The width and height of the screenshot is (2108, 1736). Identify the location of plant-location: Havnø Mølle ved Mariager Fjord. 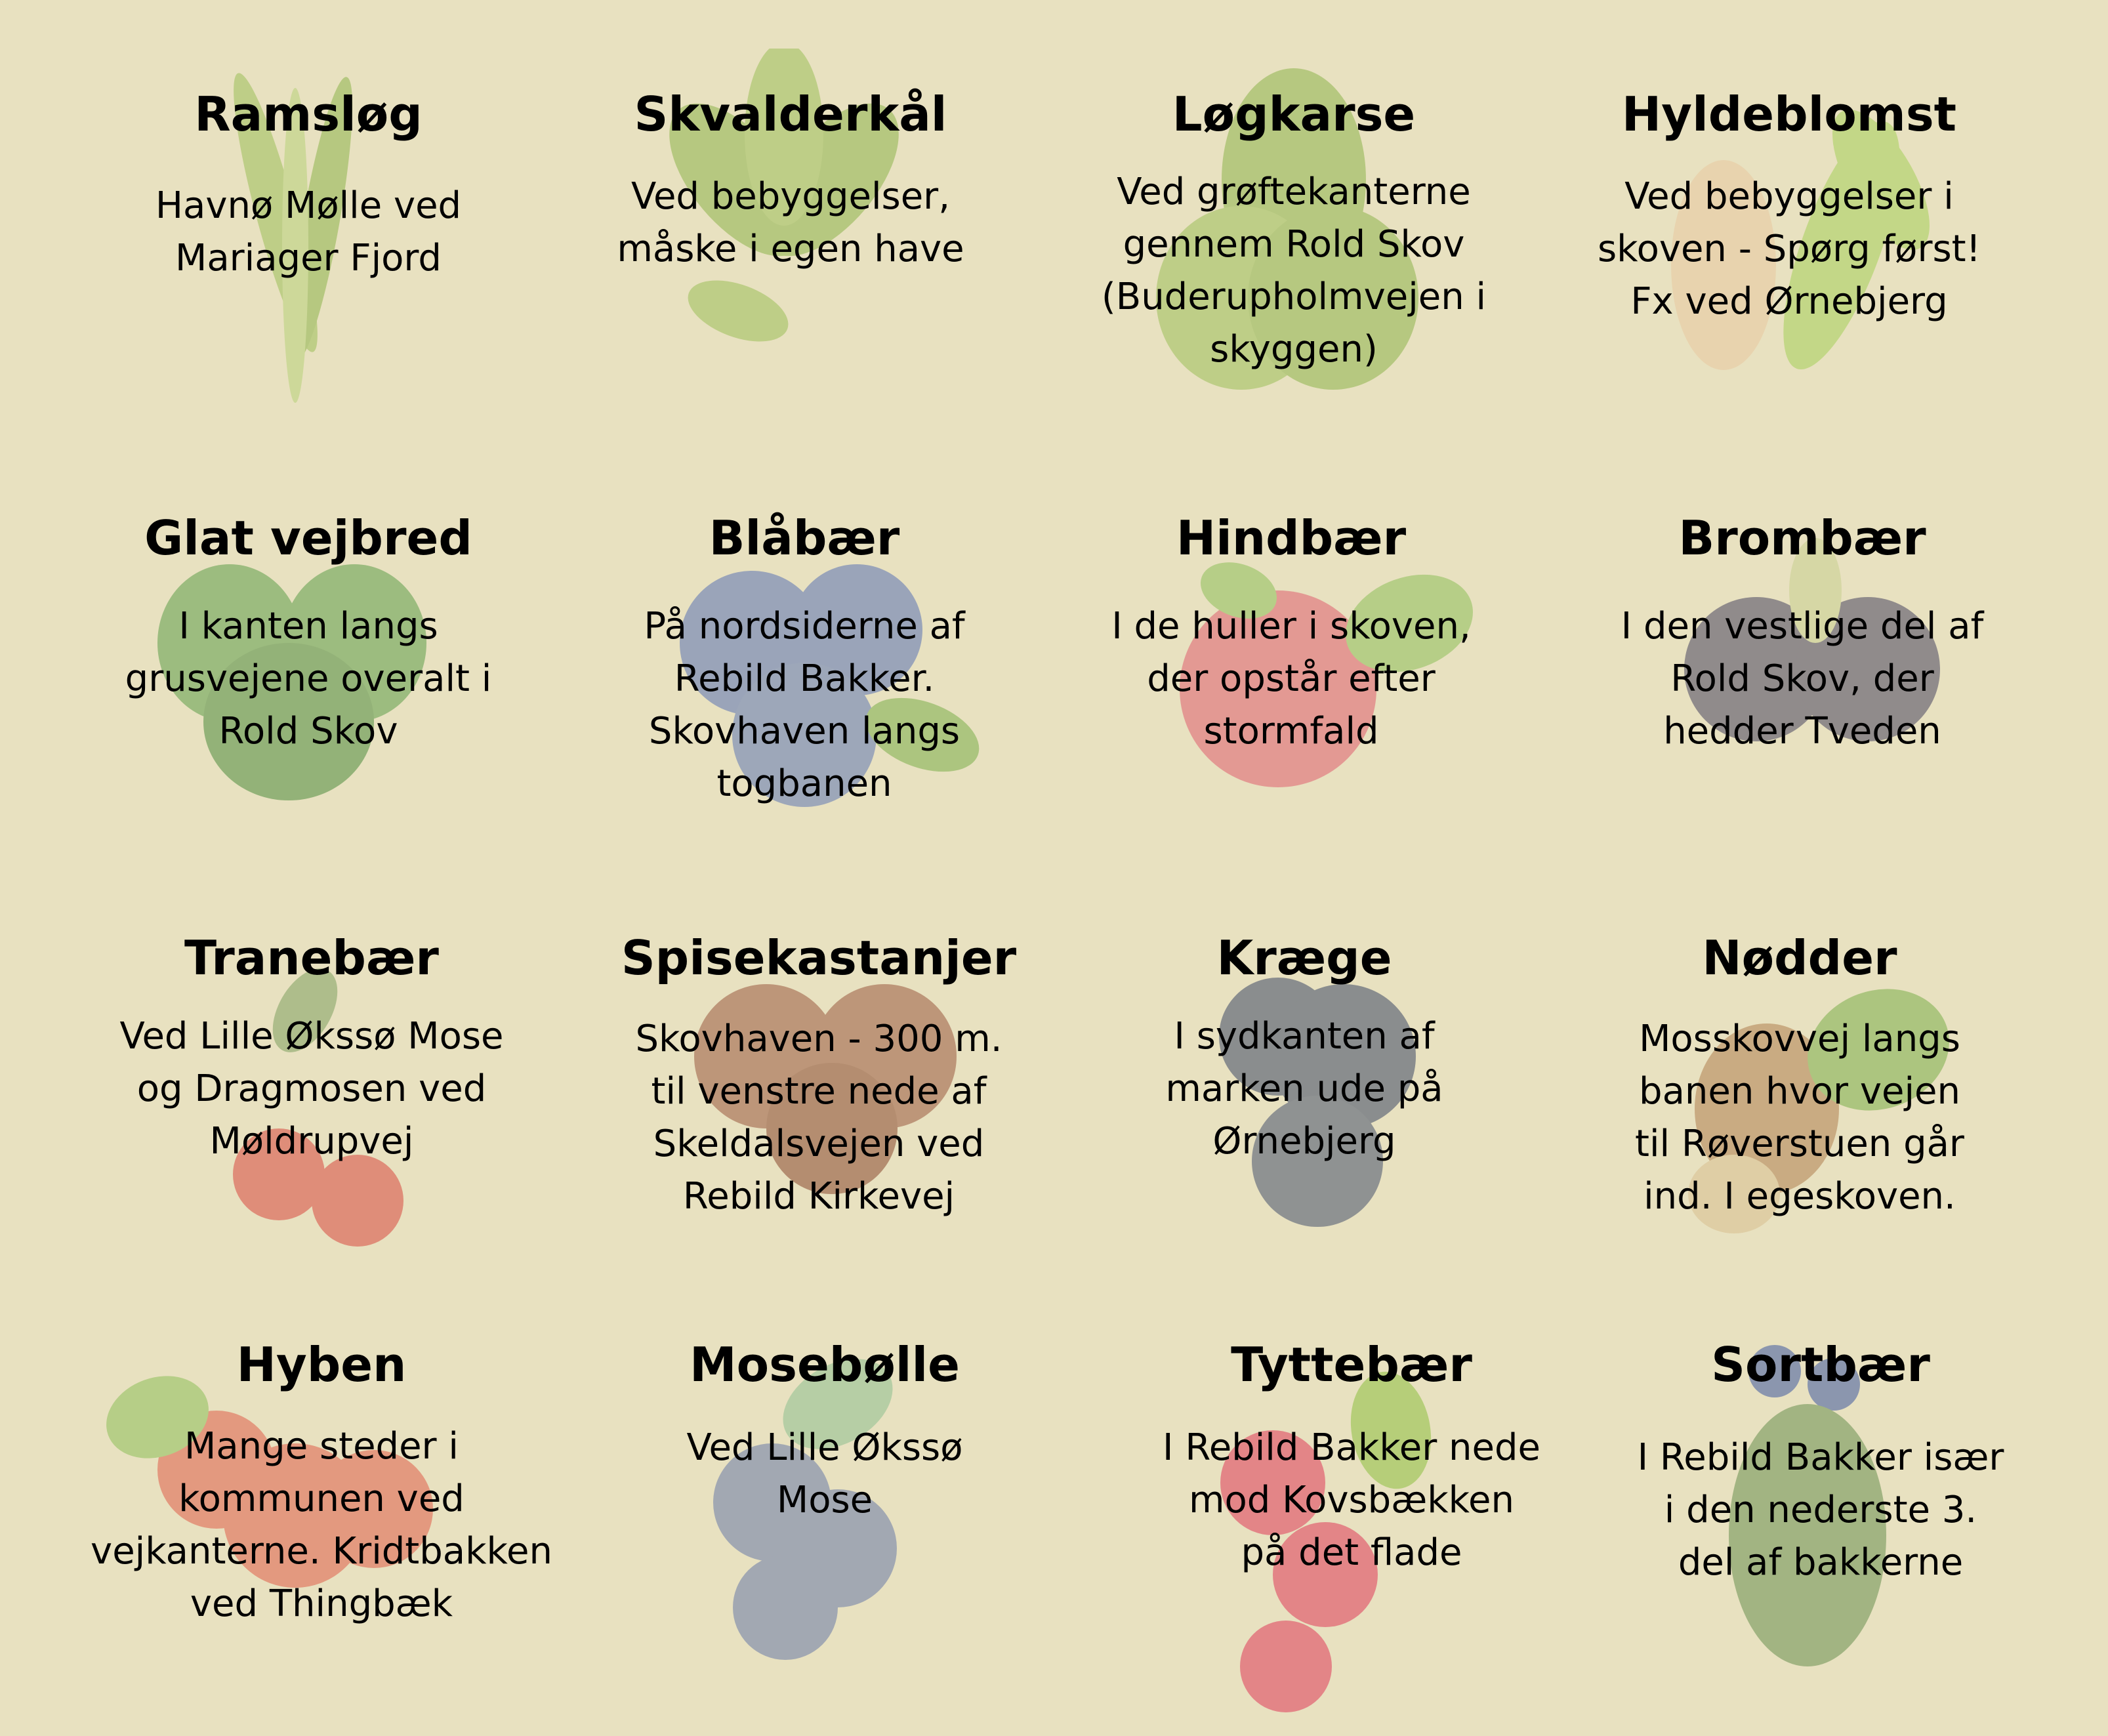
(308, 231).